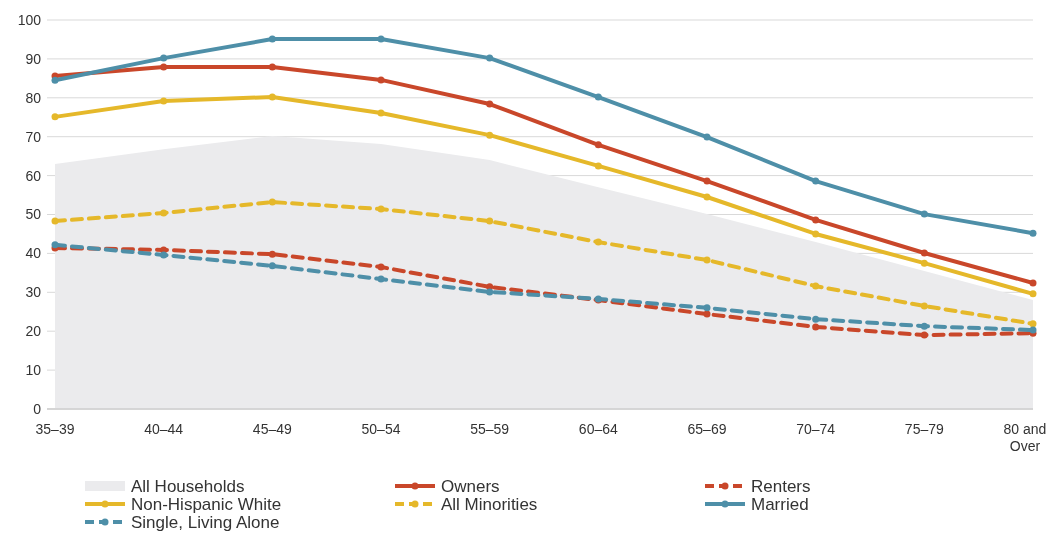 The width and height of the screenshot is (1051, 533). What do you see at coordinates (780, 504) in the screenshot?
I see `legend-label: Married` at bounding box center [780, 504].